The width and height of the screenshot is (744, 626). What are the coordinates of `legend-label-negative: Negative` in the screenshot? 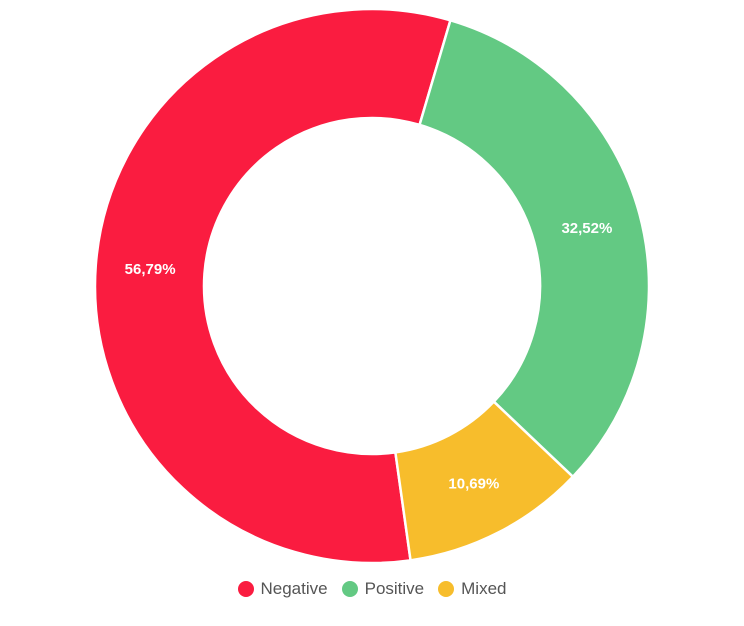 It's located at (294, 588).